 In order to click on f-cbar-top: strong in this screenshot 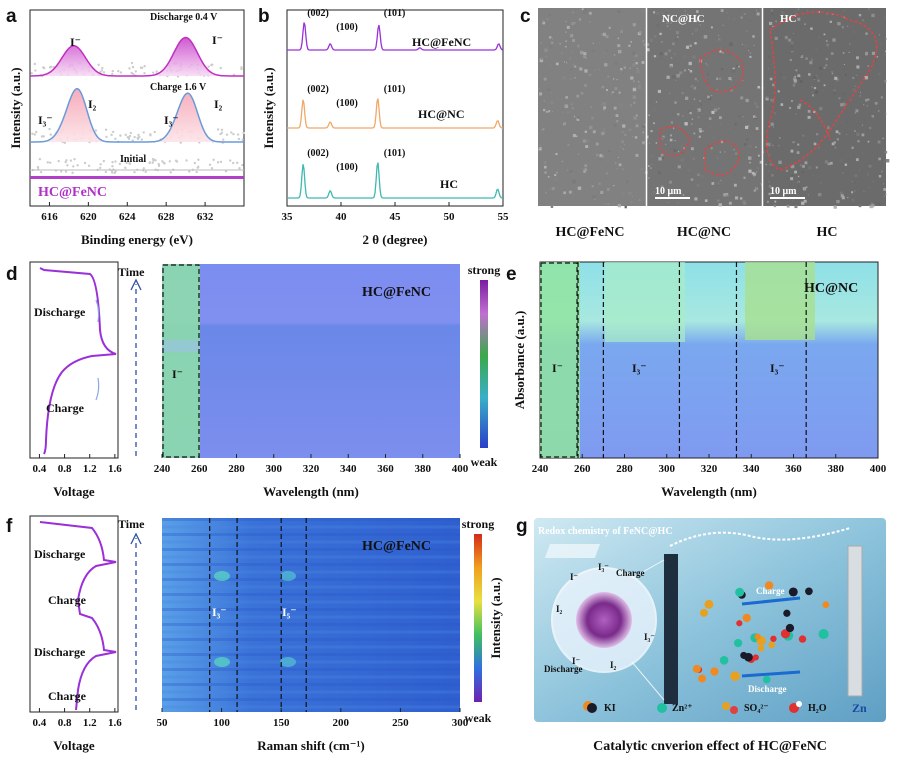, I will do `click(478, 524)`.